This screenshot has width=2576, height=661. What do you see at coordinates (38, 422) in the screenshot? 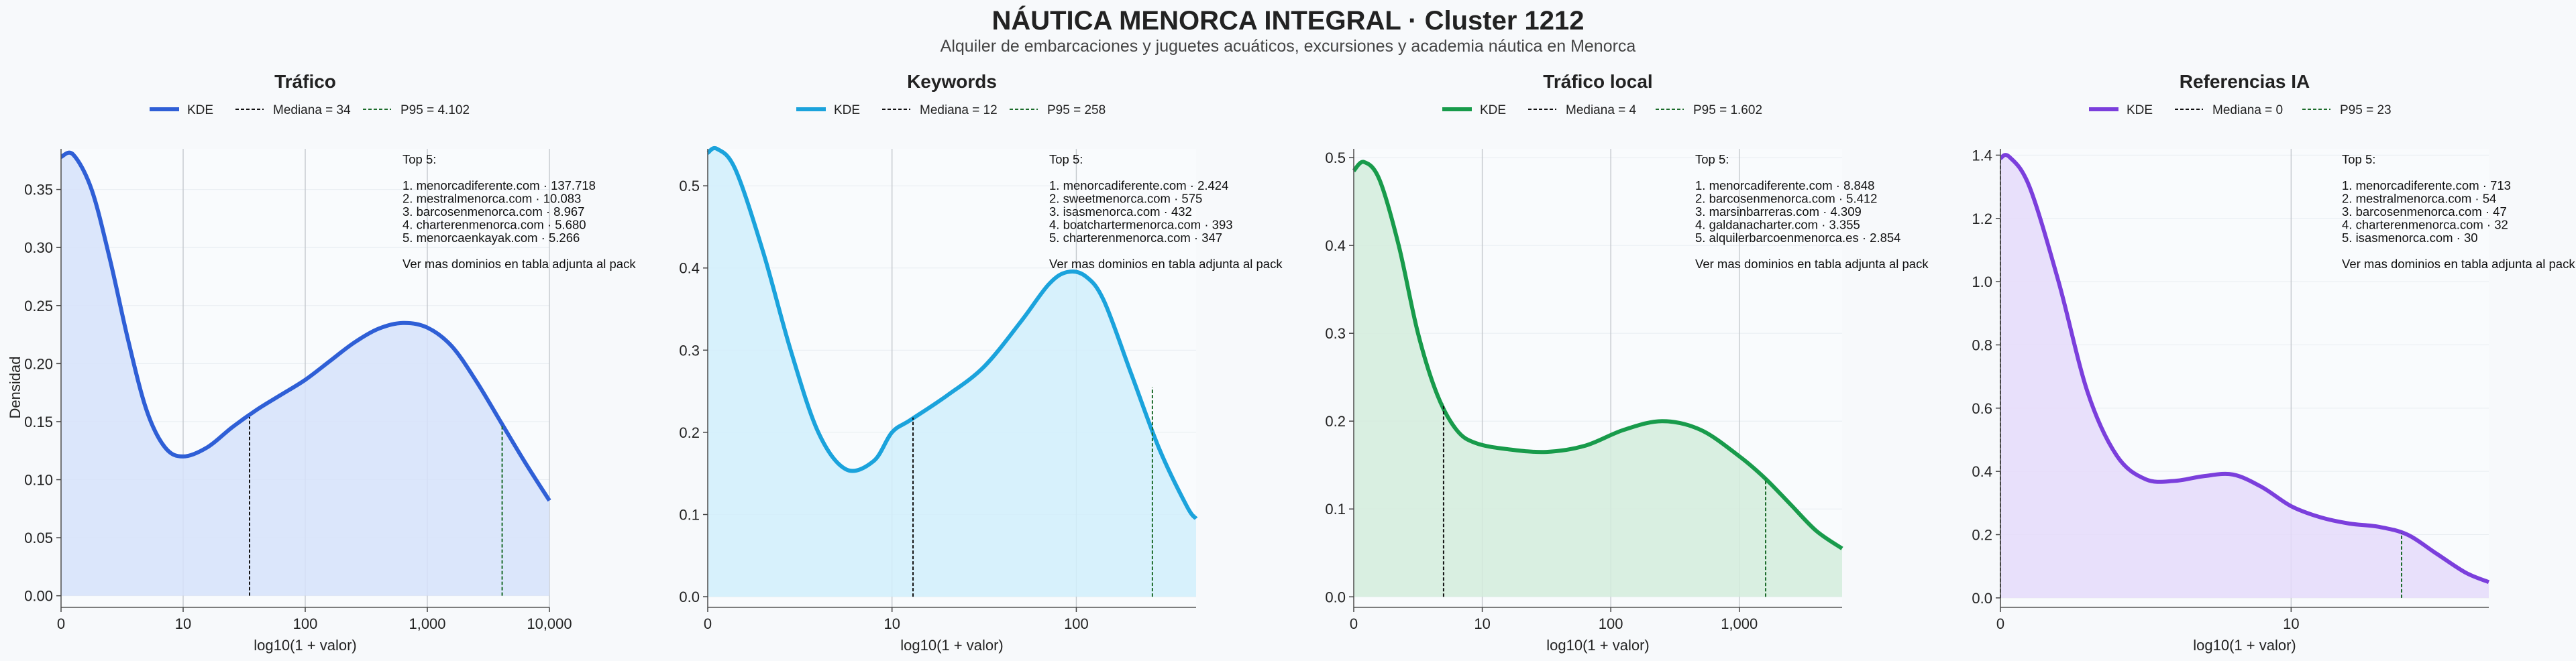
I see `y-tick-label: 0.15` at bounding box center [38, 422].